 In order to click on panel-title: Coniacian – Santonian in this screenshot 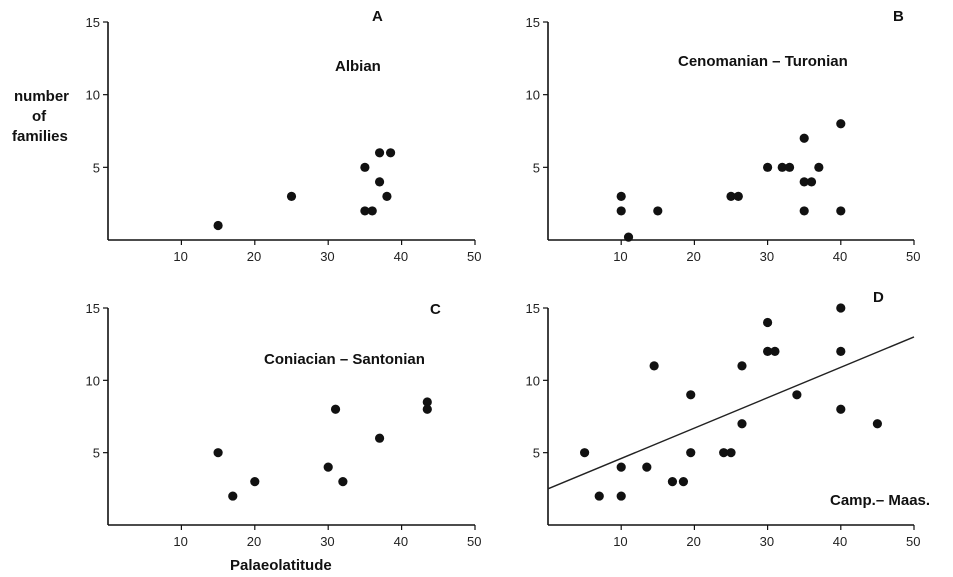, I will do `click(344, 359)`.